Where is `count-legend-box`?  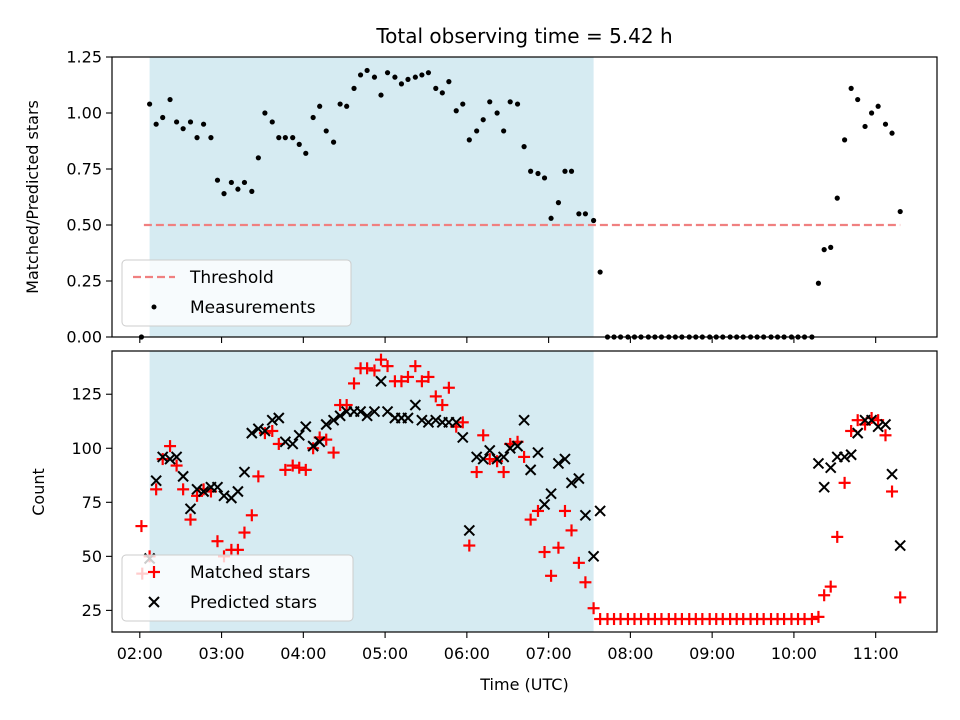
count-legend-box is located at coordinates (237, 588).